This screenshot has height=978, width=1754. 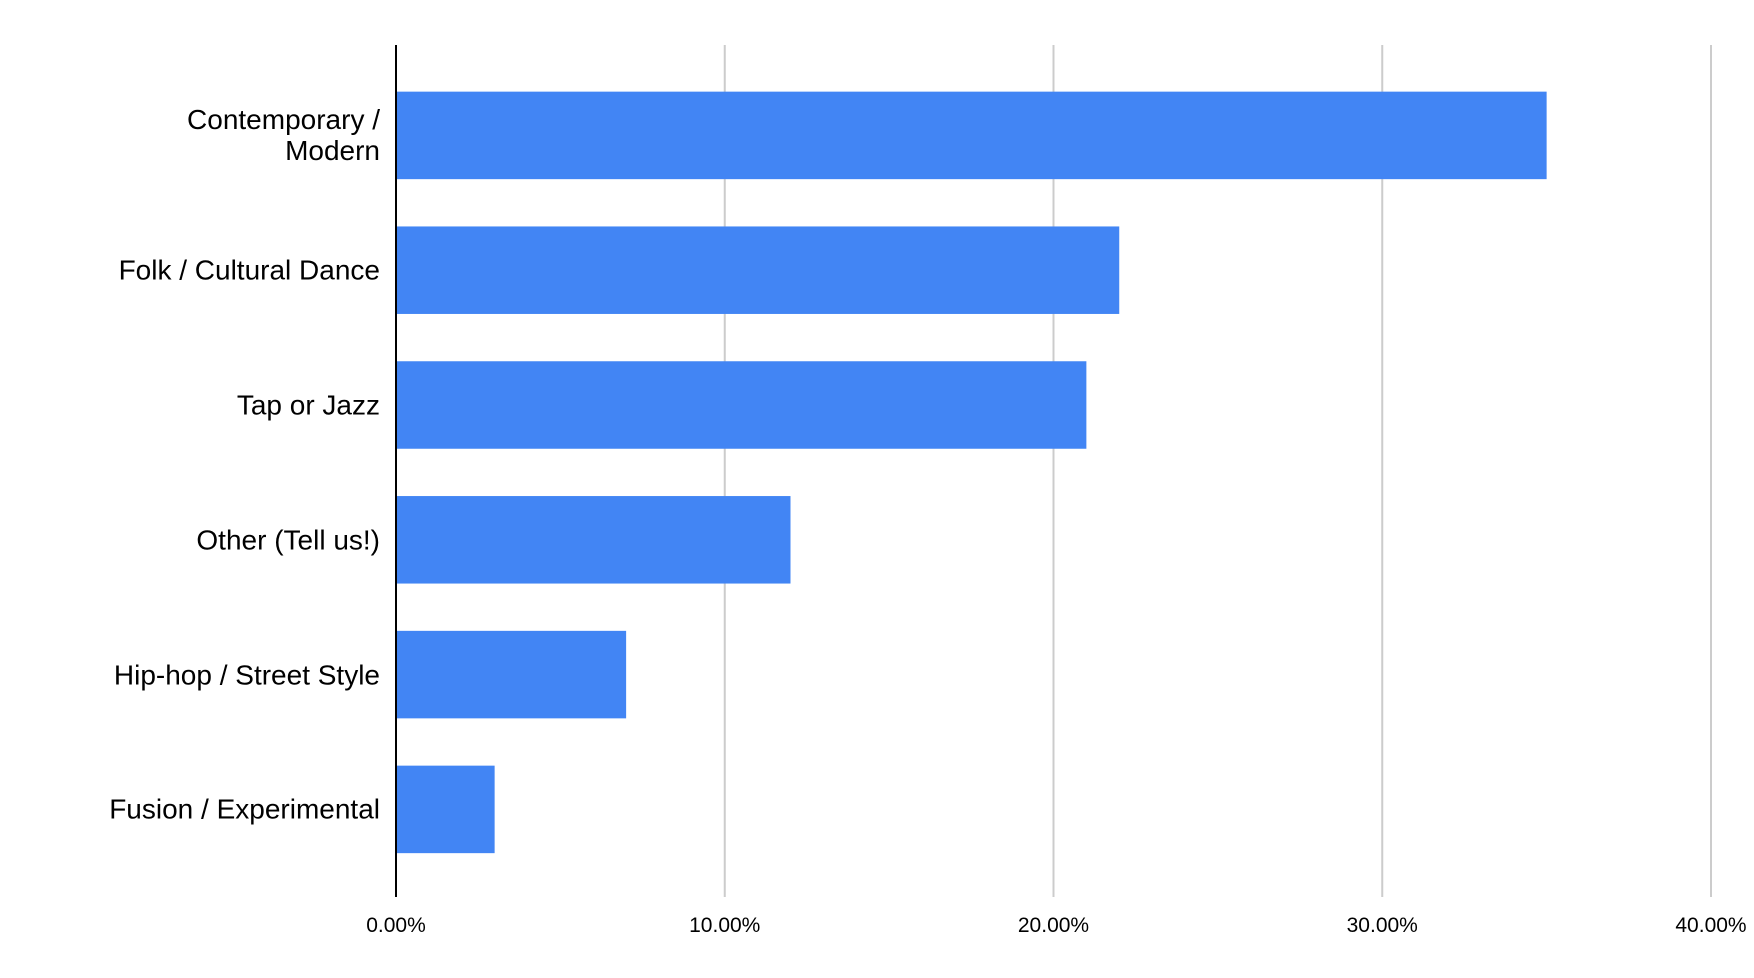 I want to click on y-tick-label: Folk / Cultural Dance, so click(x=249, y=270).